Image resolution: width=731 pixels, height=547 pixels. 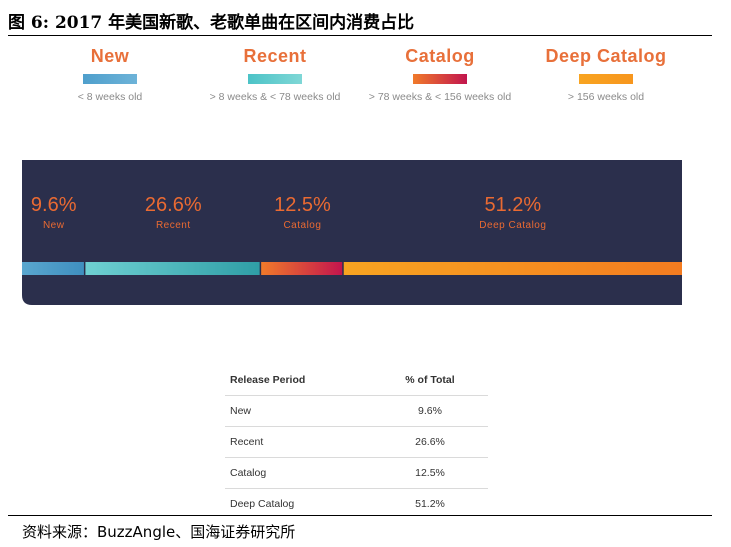 I want to click on row-percent: 26.6%, so click(x=430, y=442).